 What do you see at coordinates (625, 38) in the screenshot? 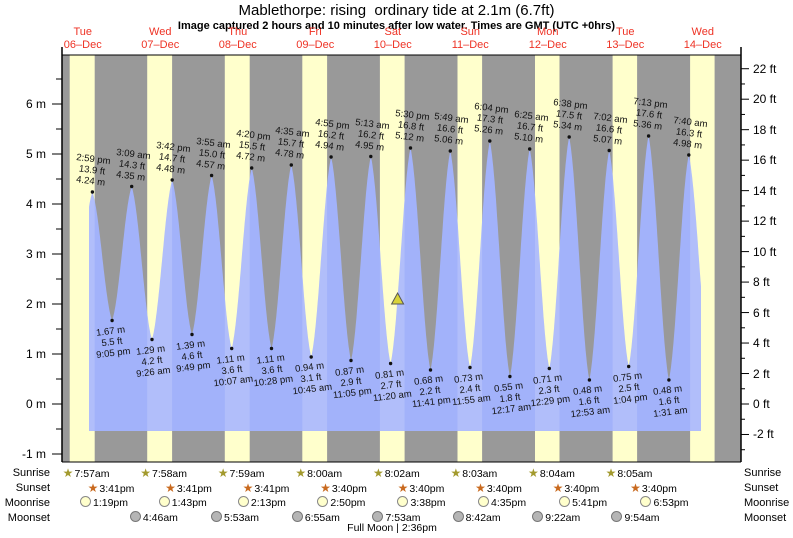
I see `day-label: Tue 13–Dec` at bounding box center [625, 38].